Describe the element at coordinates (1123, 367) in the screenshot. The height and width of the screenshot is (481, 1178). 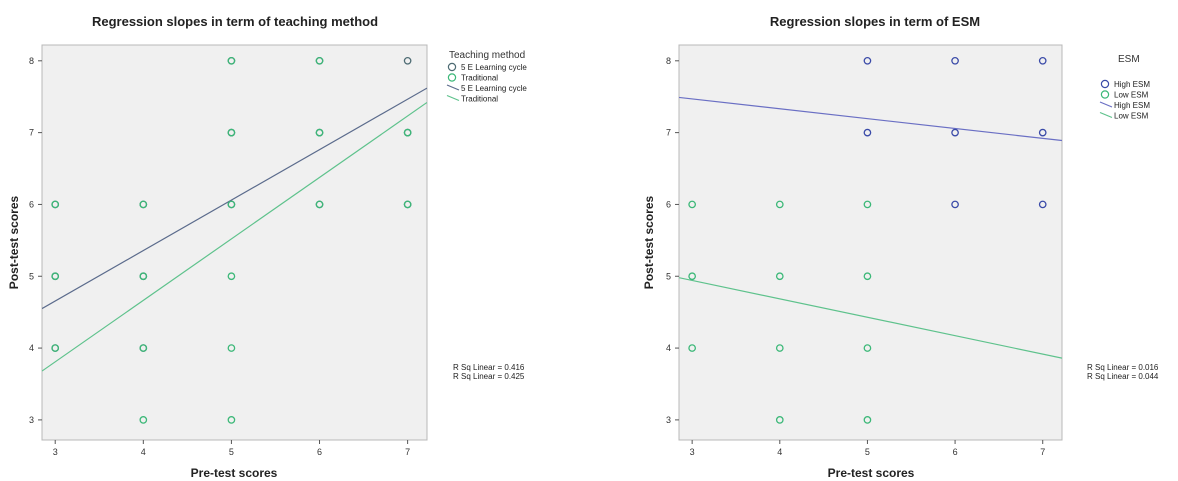
I see `r-squared-label: R Sq Linear = 0.016` at that location.